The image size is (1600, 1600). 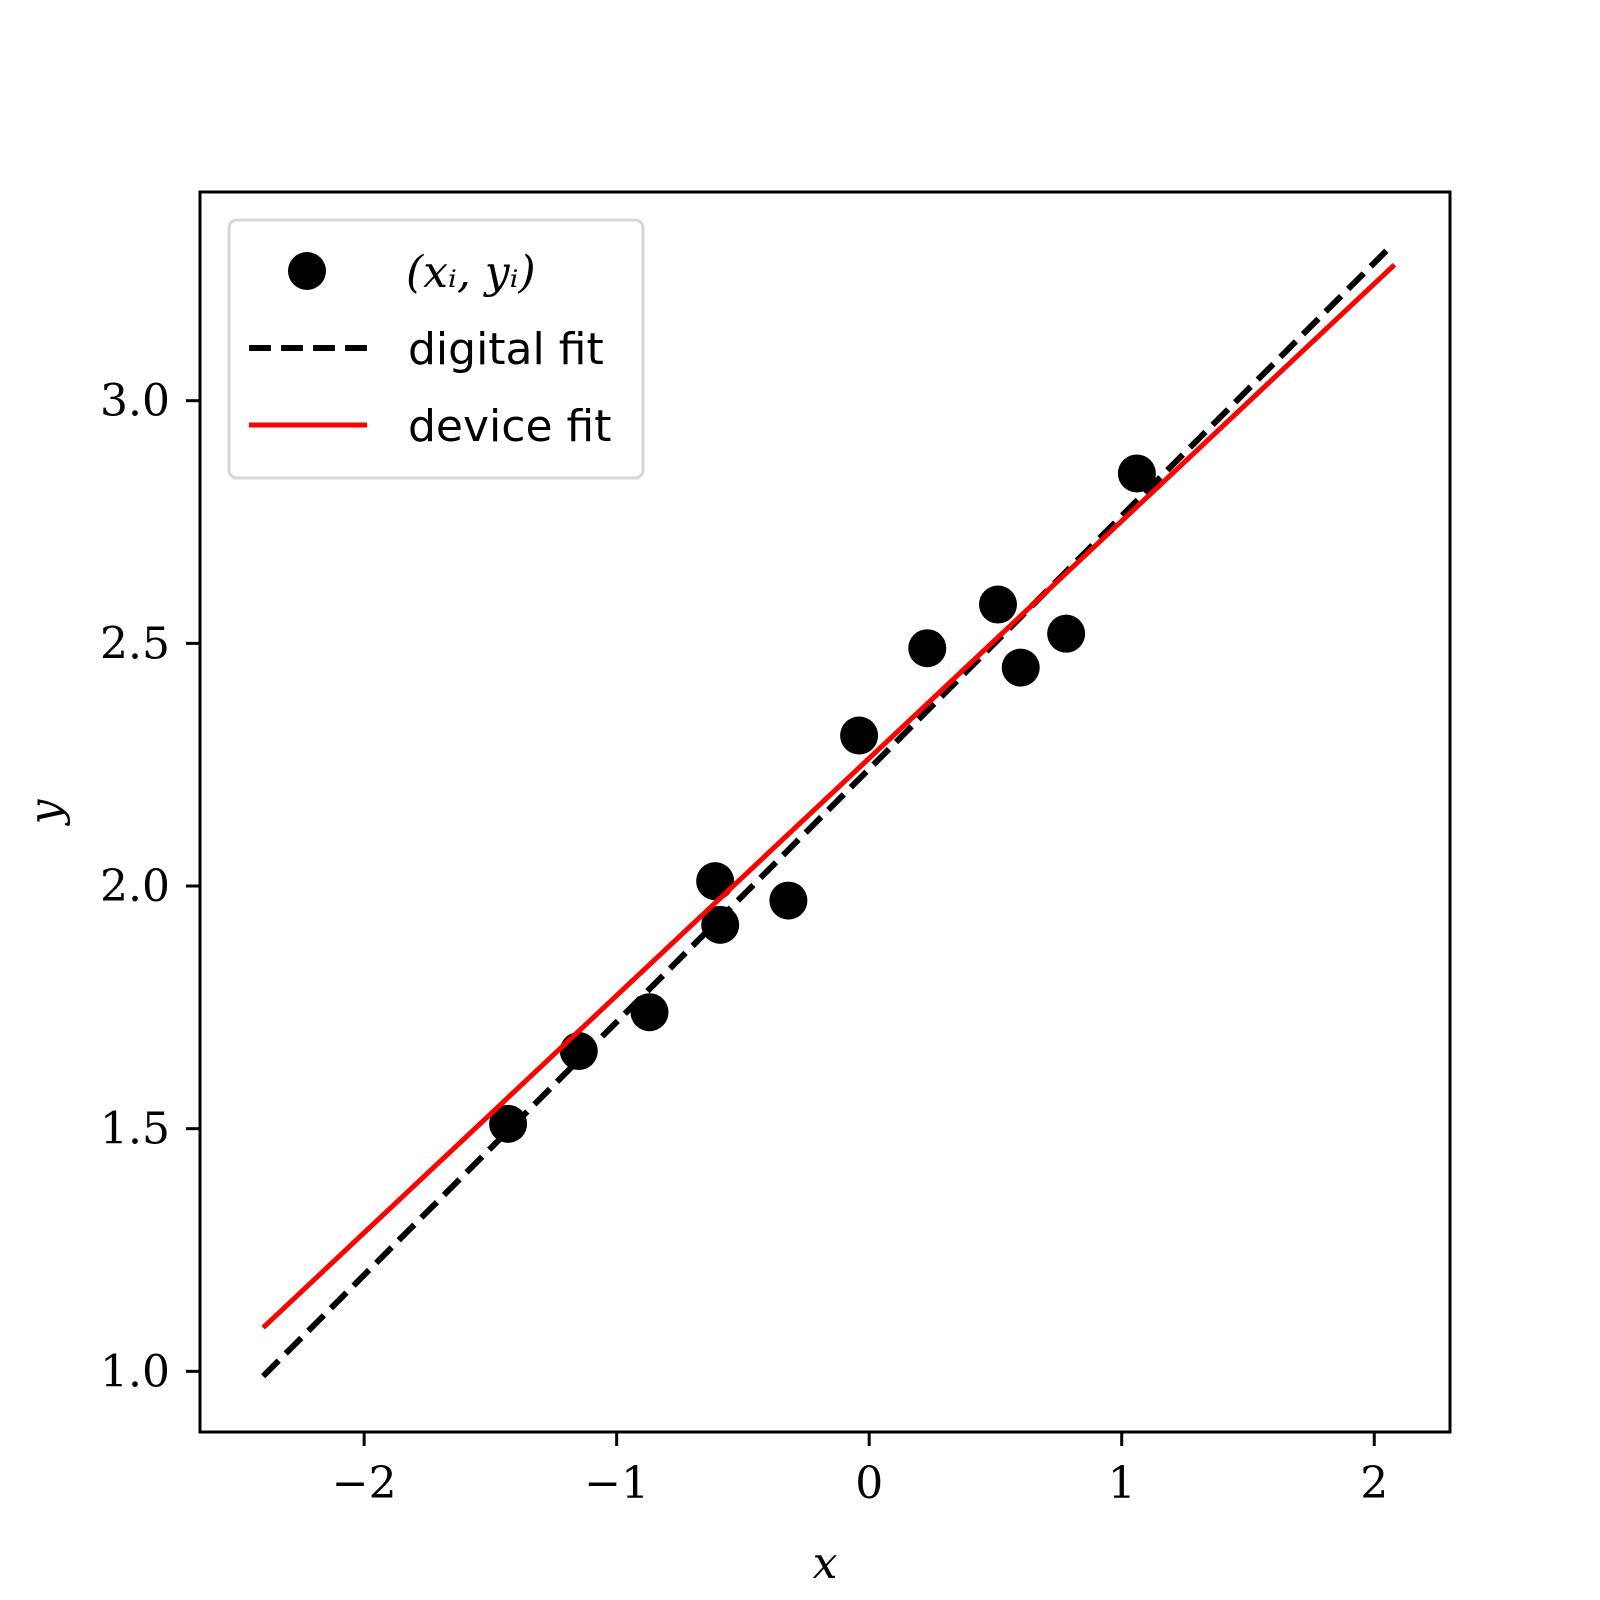 What do you see at coordinates (869, 1483) in the screenshot?
I see `x-tick-label: 0` at bounding box center [869, 1483].